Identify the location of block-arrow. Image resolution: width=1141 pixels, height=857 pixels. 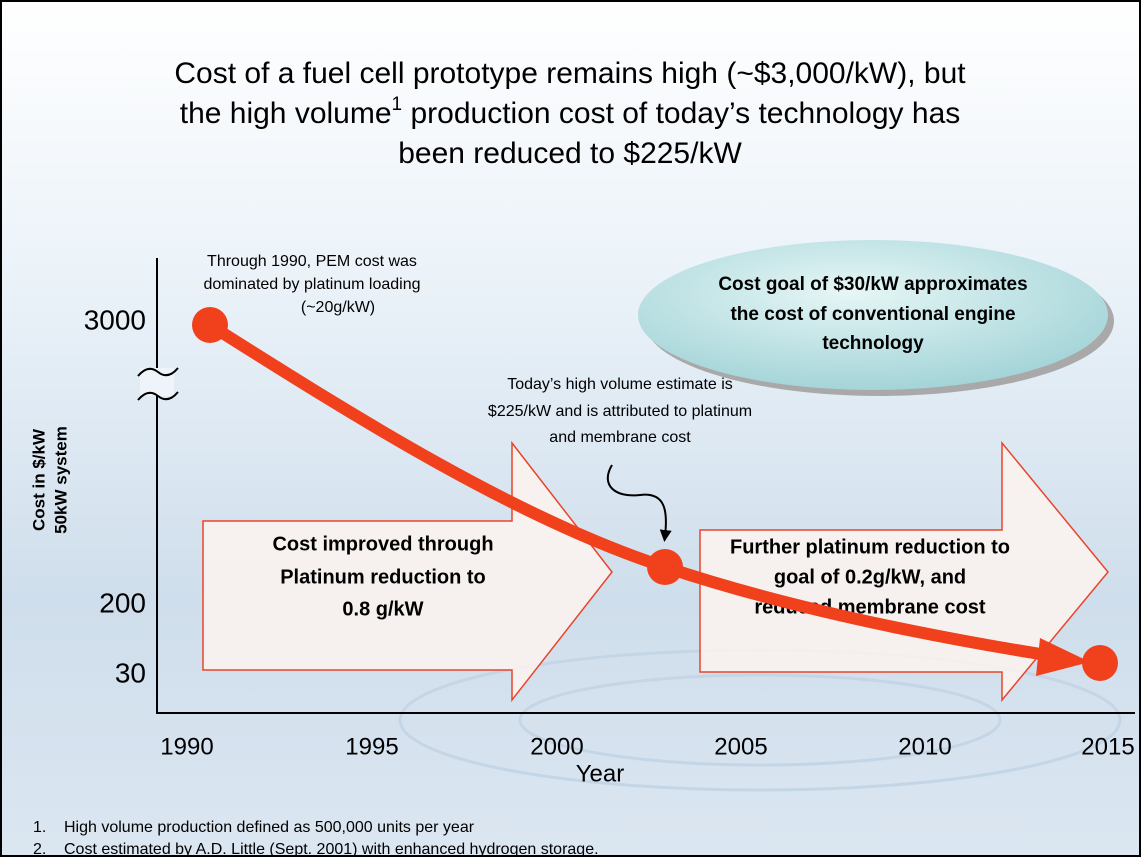
(904, 571).